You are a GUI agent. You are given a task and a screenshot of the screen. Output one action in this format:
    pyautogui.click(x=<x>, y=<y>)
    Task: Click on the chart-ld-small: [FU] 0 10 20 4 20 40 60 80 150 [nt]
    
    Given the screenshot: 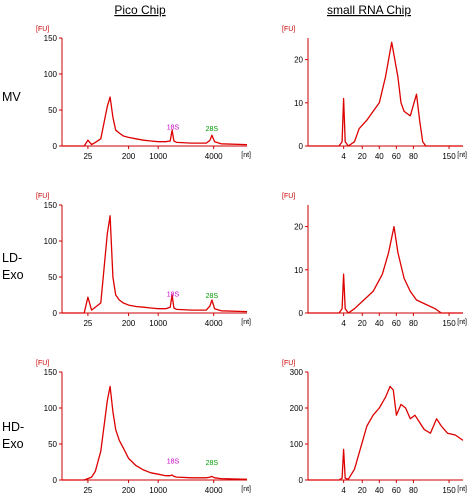 What is the action you would take?
    pyautogui.click(x=374, y=260)
    